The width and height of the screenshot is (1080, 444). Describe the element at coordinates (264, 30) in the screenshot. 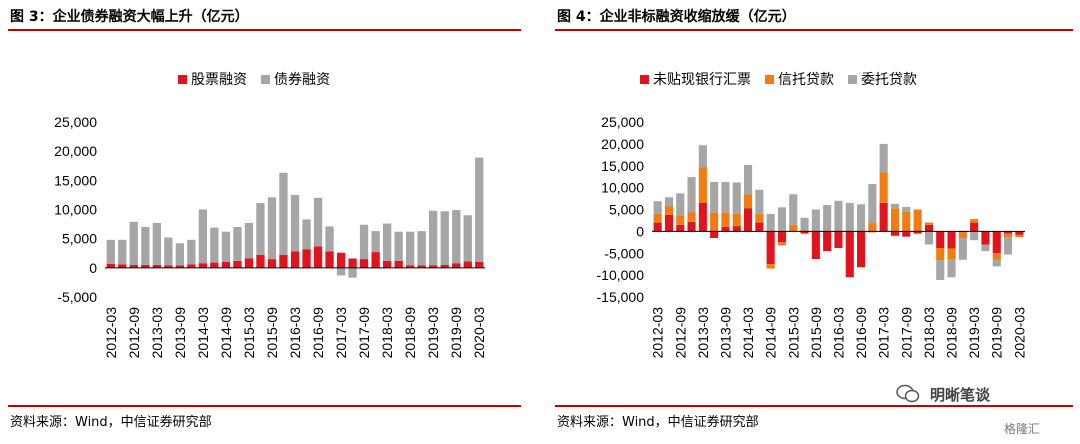

I see `left-title-rule` at that location.